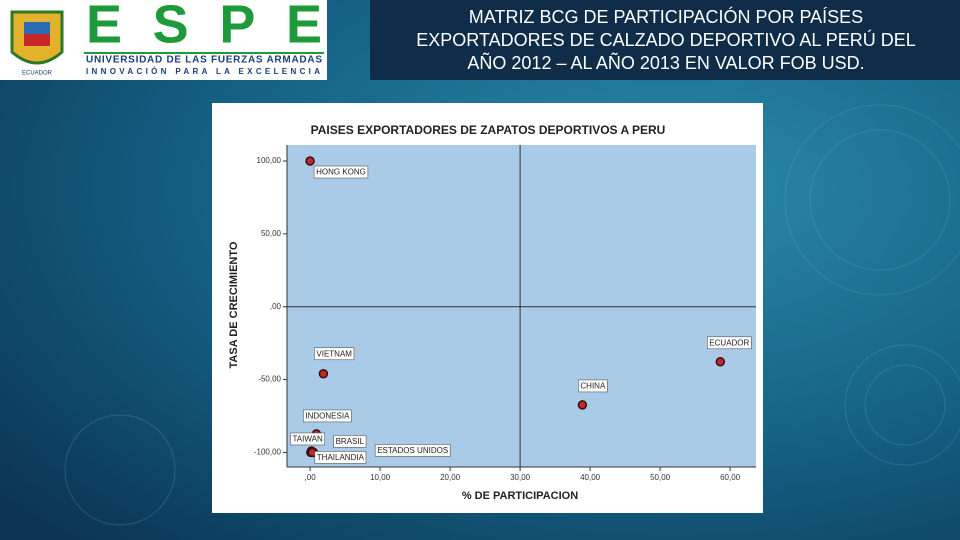 The width and height of the screenshot is (960, 540). What do you see at coordinates (520, 477) in the screenshot?
I see `x-tick-label: 30,00` at bounding box center [520, 477].